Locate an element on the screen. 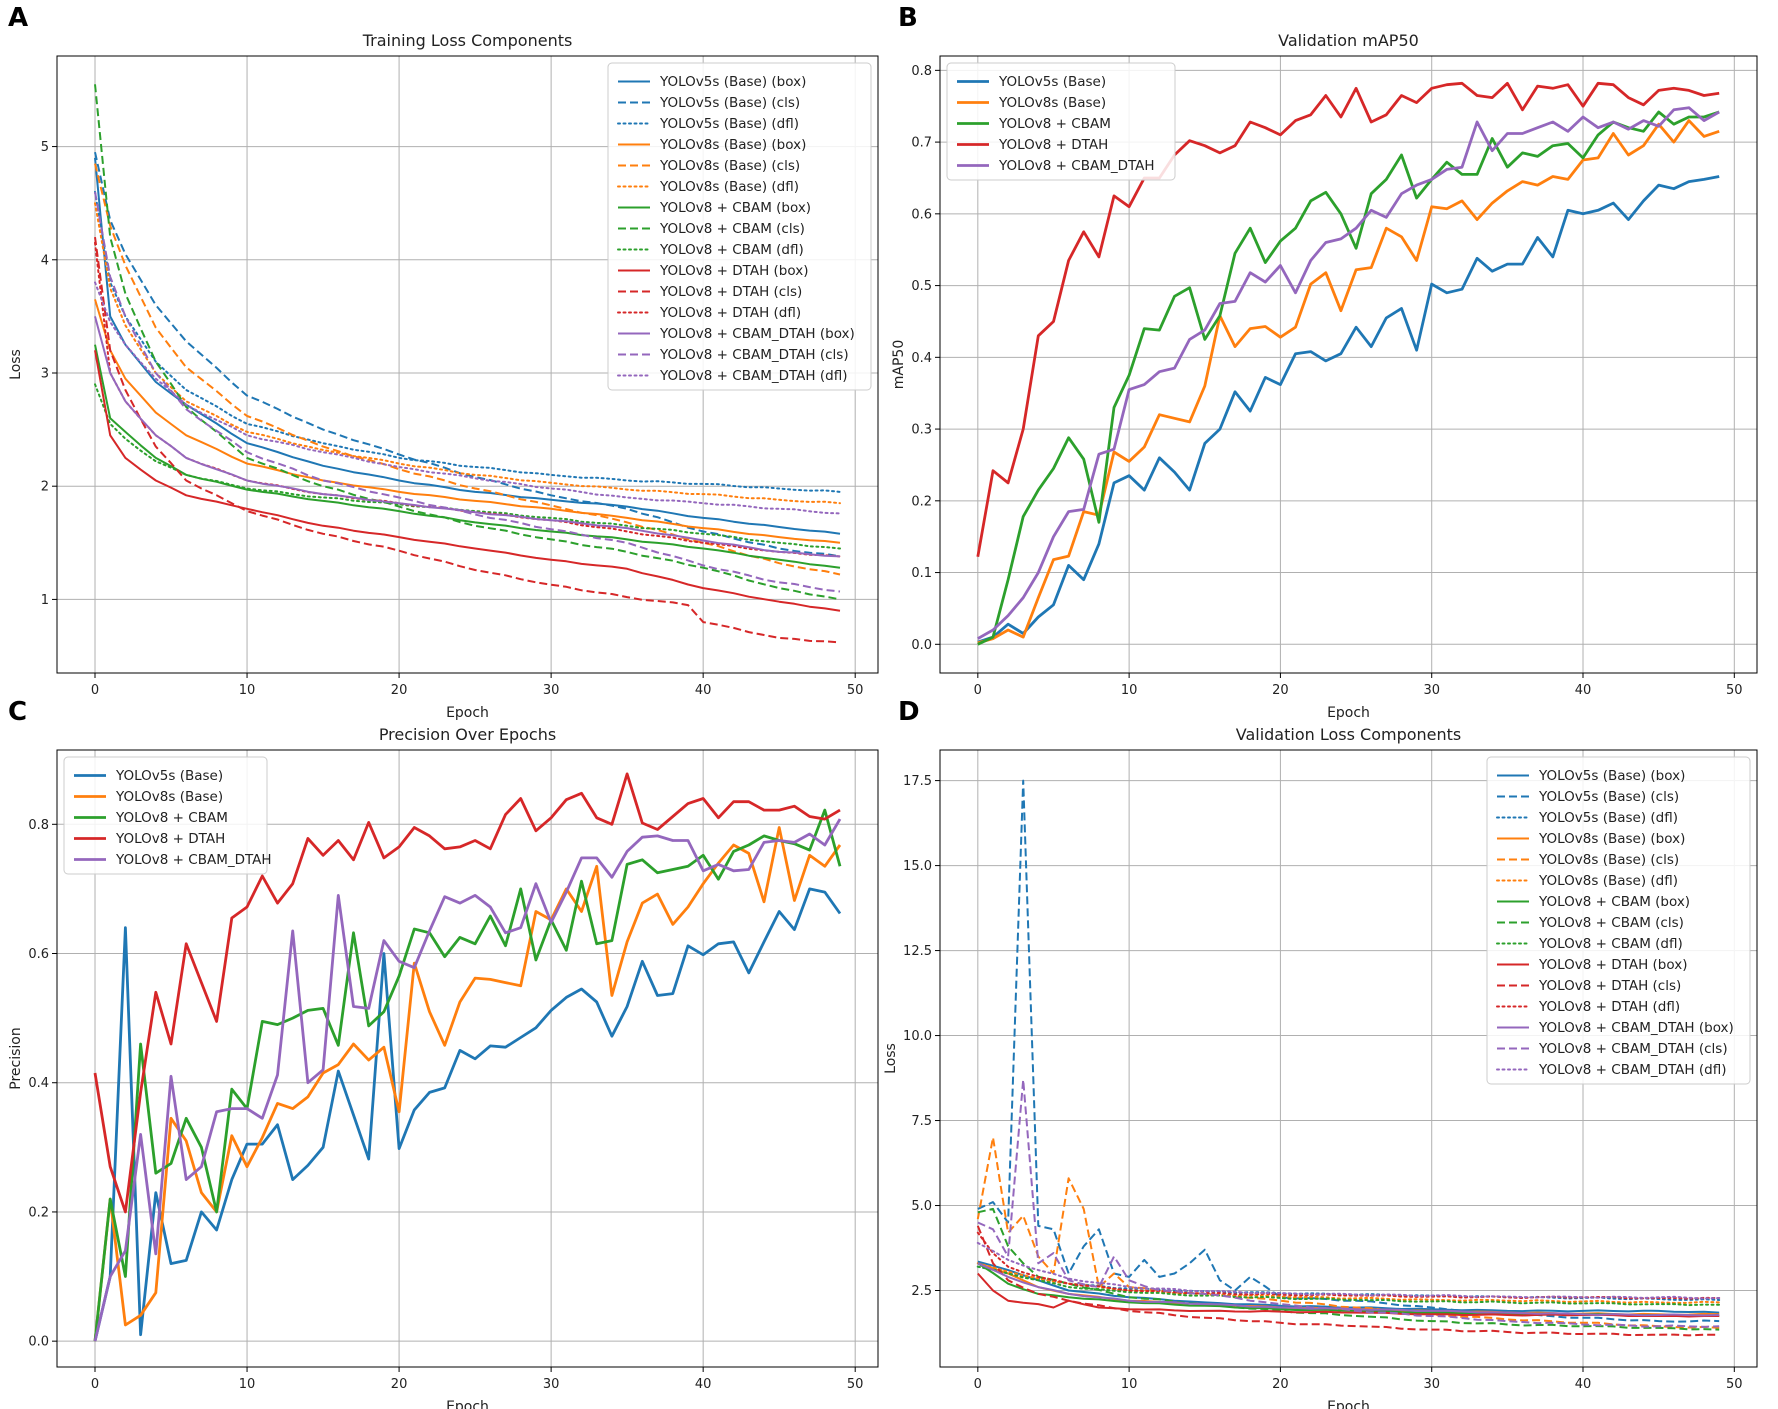 This screenshot has height=1409, width=1778. y-tick-label: 2.5 is located at coordinates (921, 1291).